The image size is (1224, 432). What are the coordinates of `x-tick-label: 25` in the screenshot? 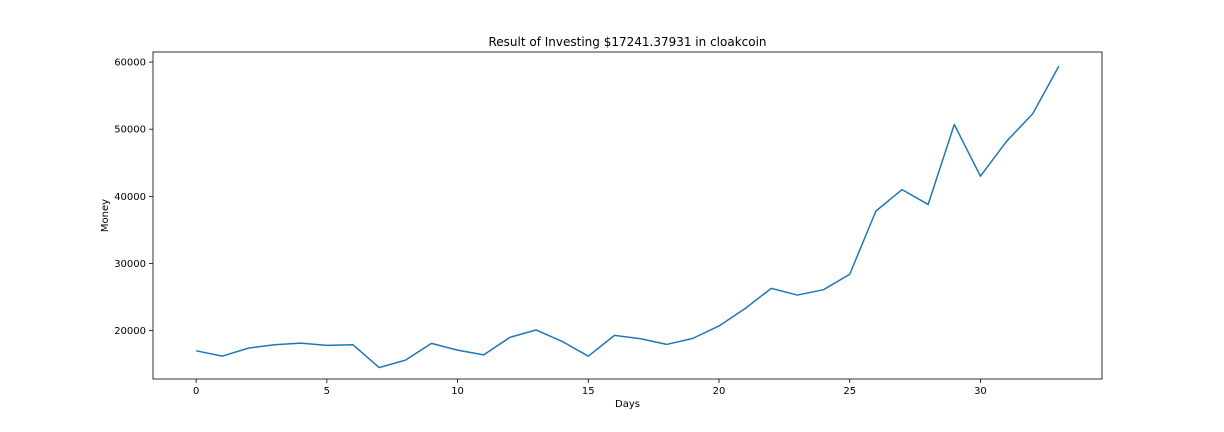 It's located at (849, 391).